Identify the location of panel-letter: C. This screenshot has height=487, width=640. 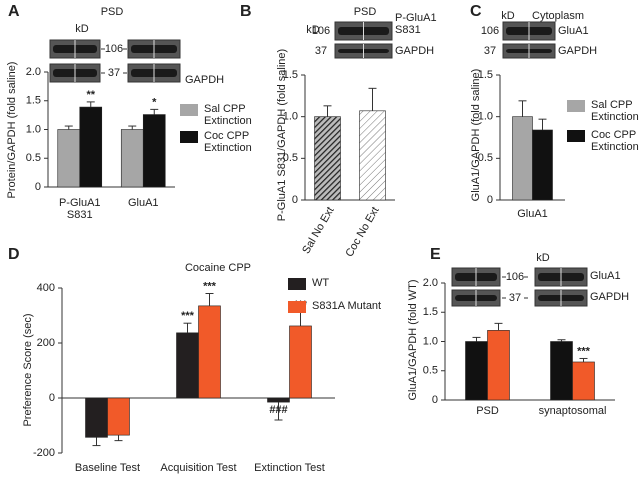
(476, 11).